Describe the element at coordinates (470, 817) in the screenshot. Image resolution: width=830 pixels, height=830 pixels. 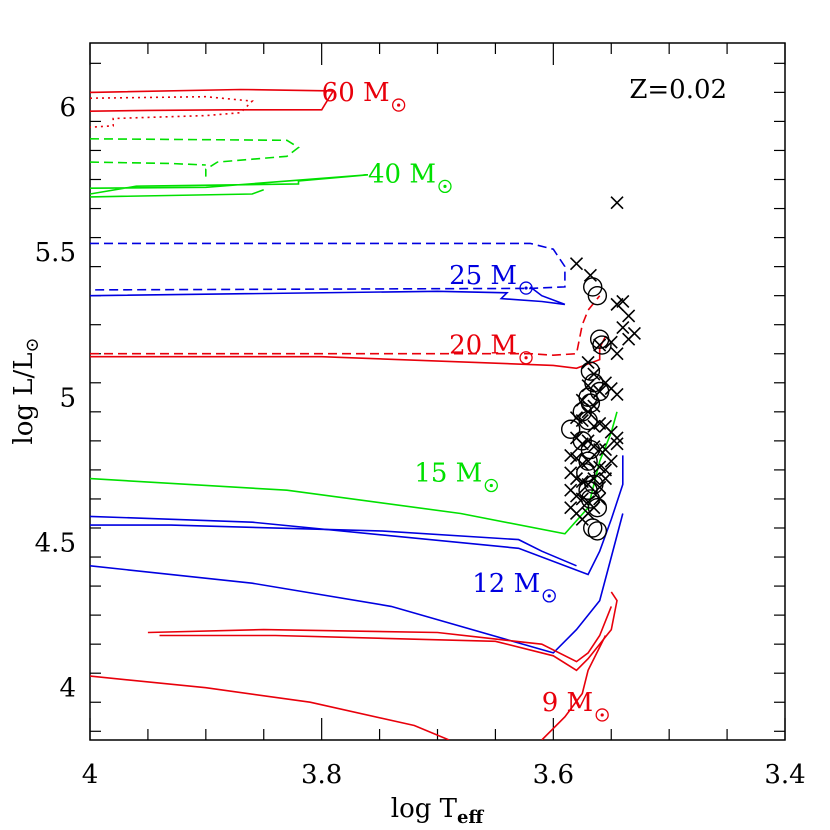
I see `x-axis-label-sub: eff` at that location.